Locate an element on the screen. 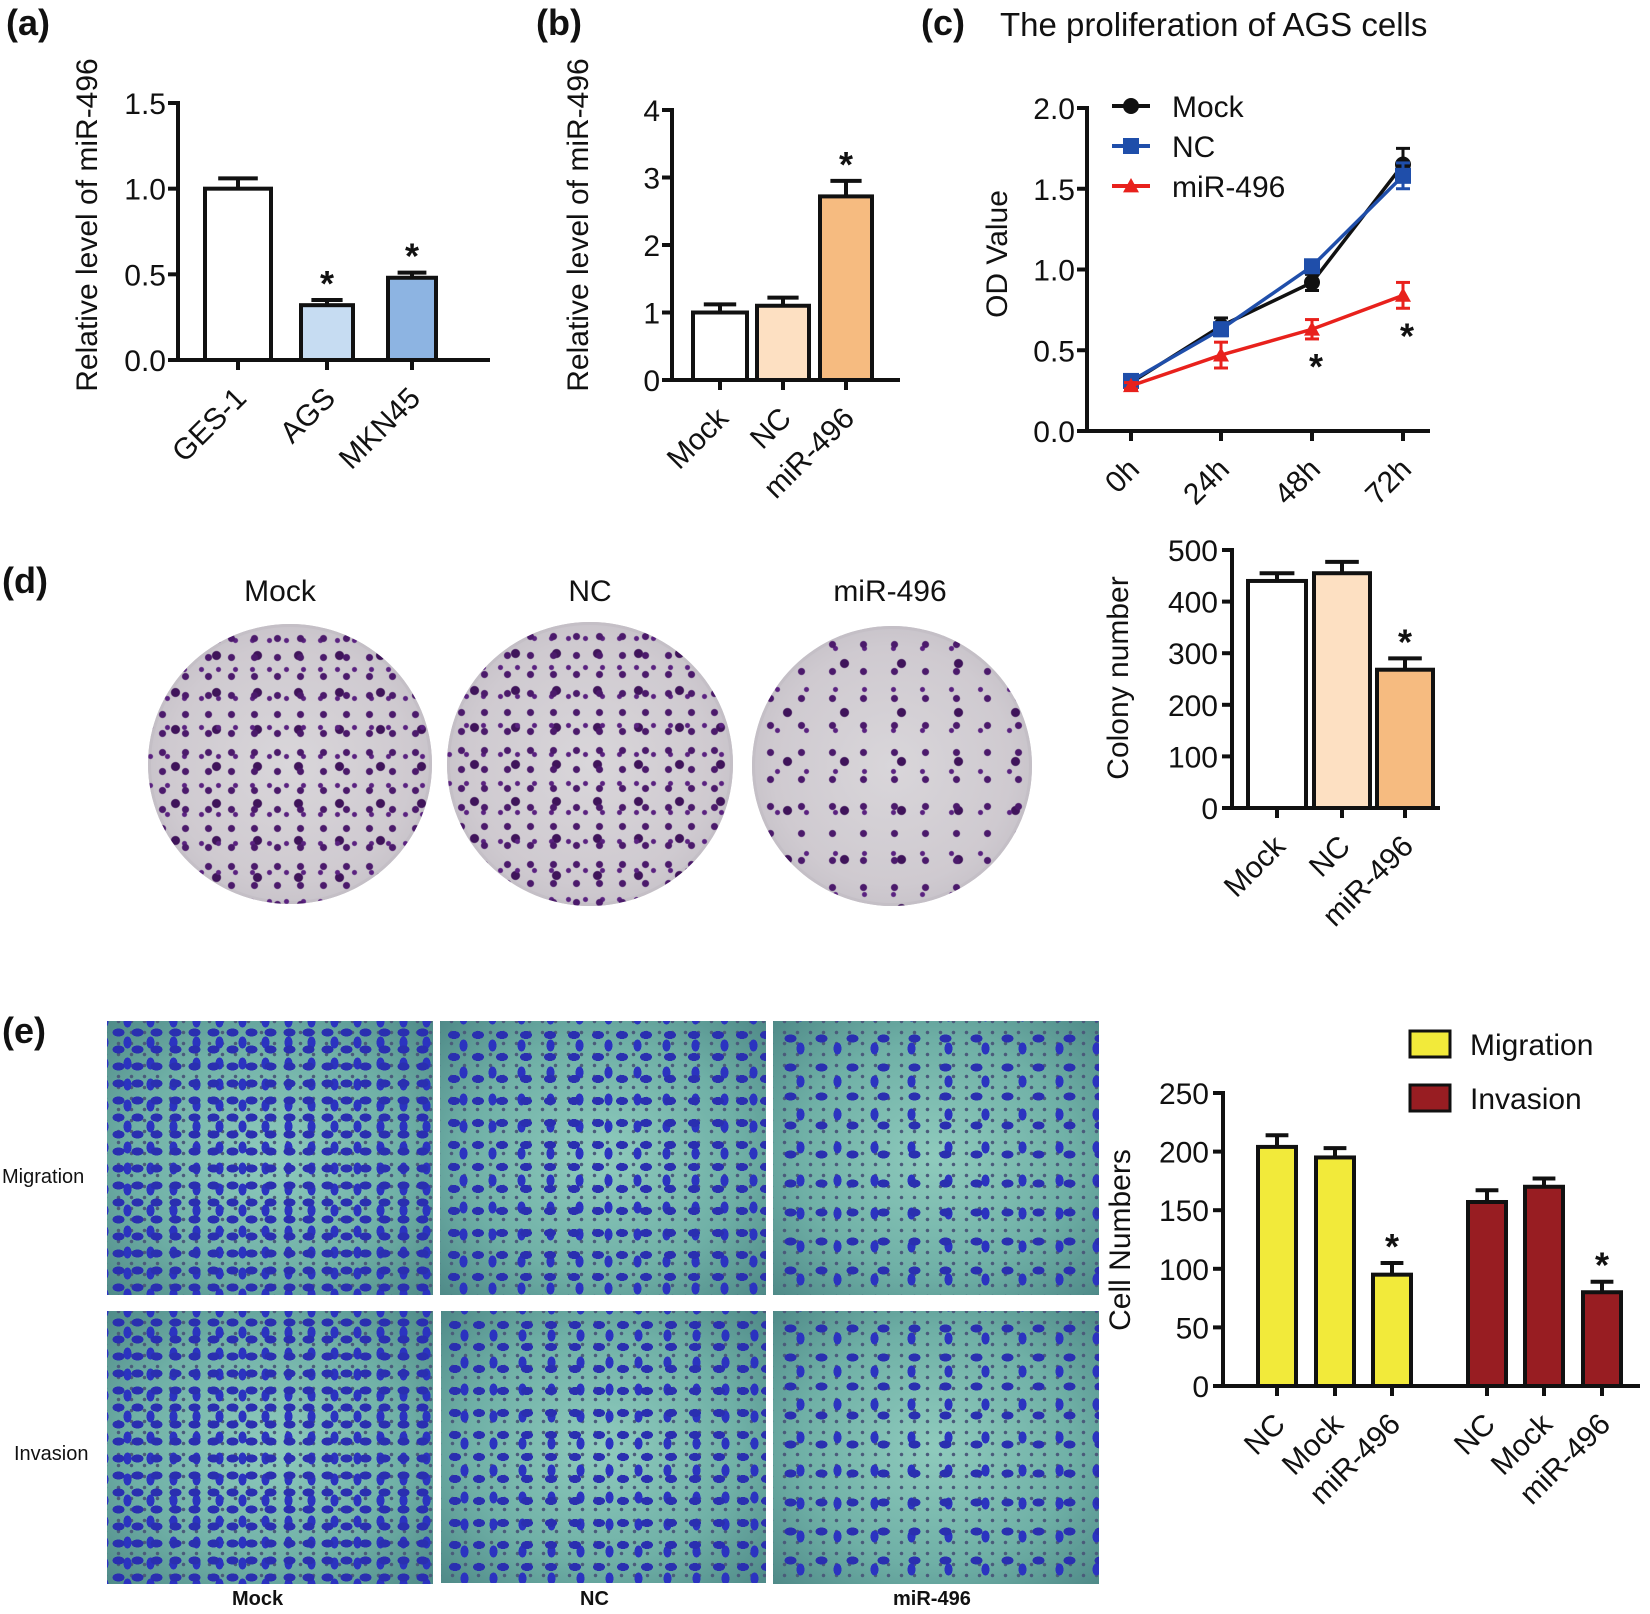 Image resolution: width=1650 pixels, height=1614 pixels. x-tick-label: GES-1 is located at coordinates (209, 425).